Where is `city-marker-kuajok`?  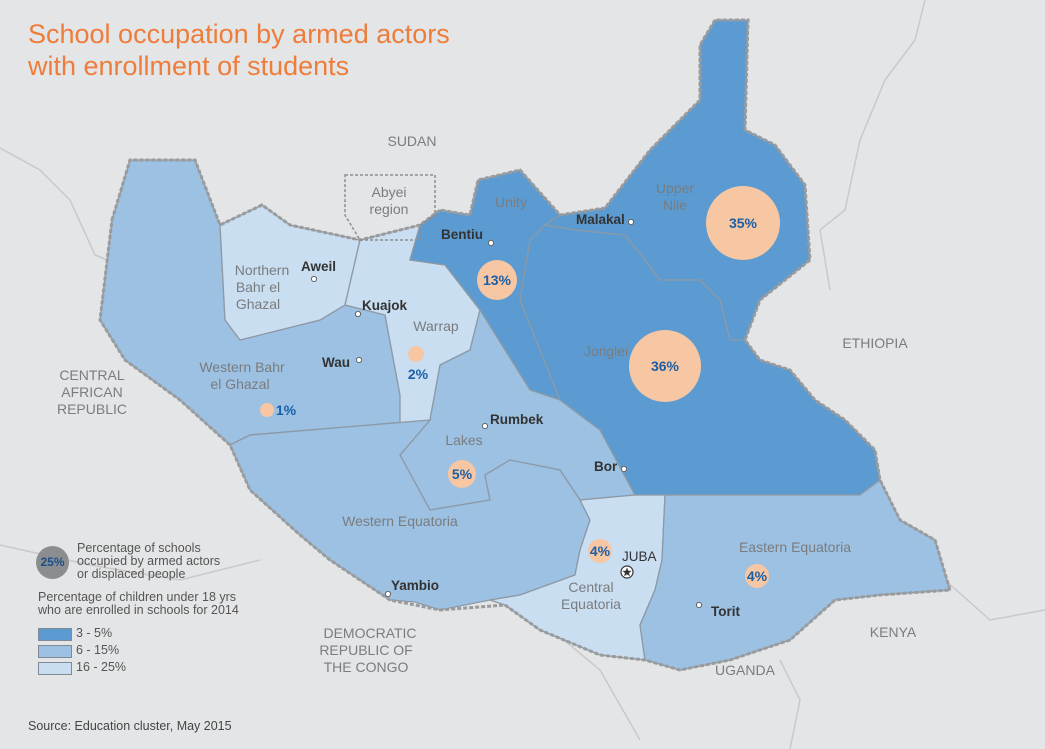 city-marker-kuajok is located at coordinates (358, 314).